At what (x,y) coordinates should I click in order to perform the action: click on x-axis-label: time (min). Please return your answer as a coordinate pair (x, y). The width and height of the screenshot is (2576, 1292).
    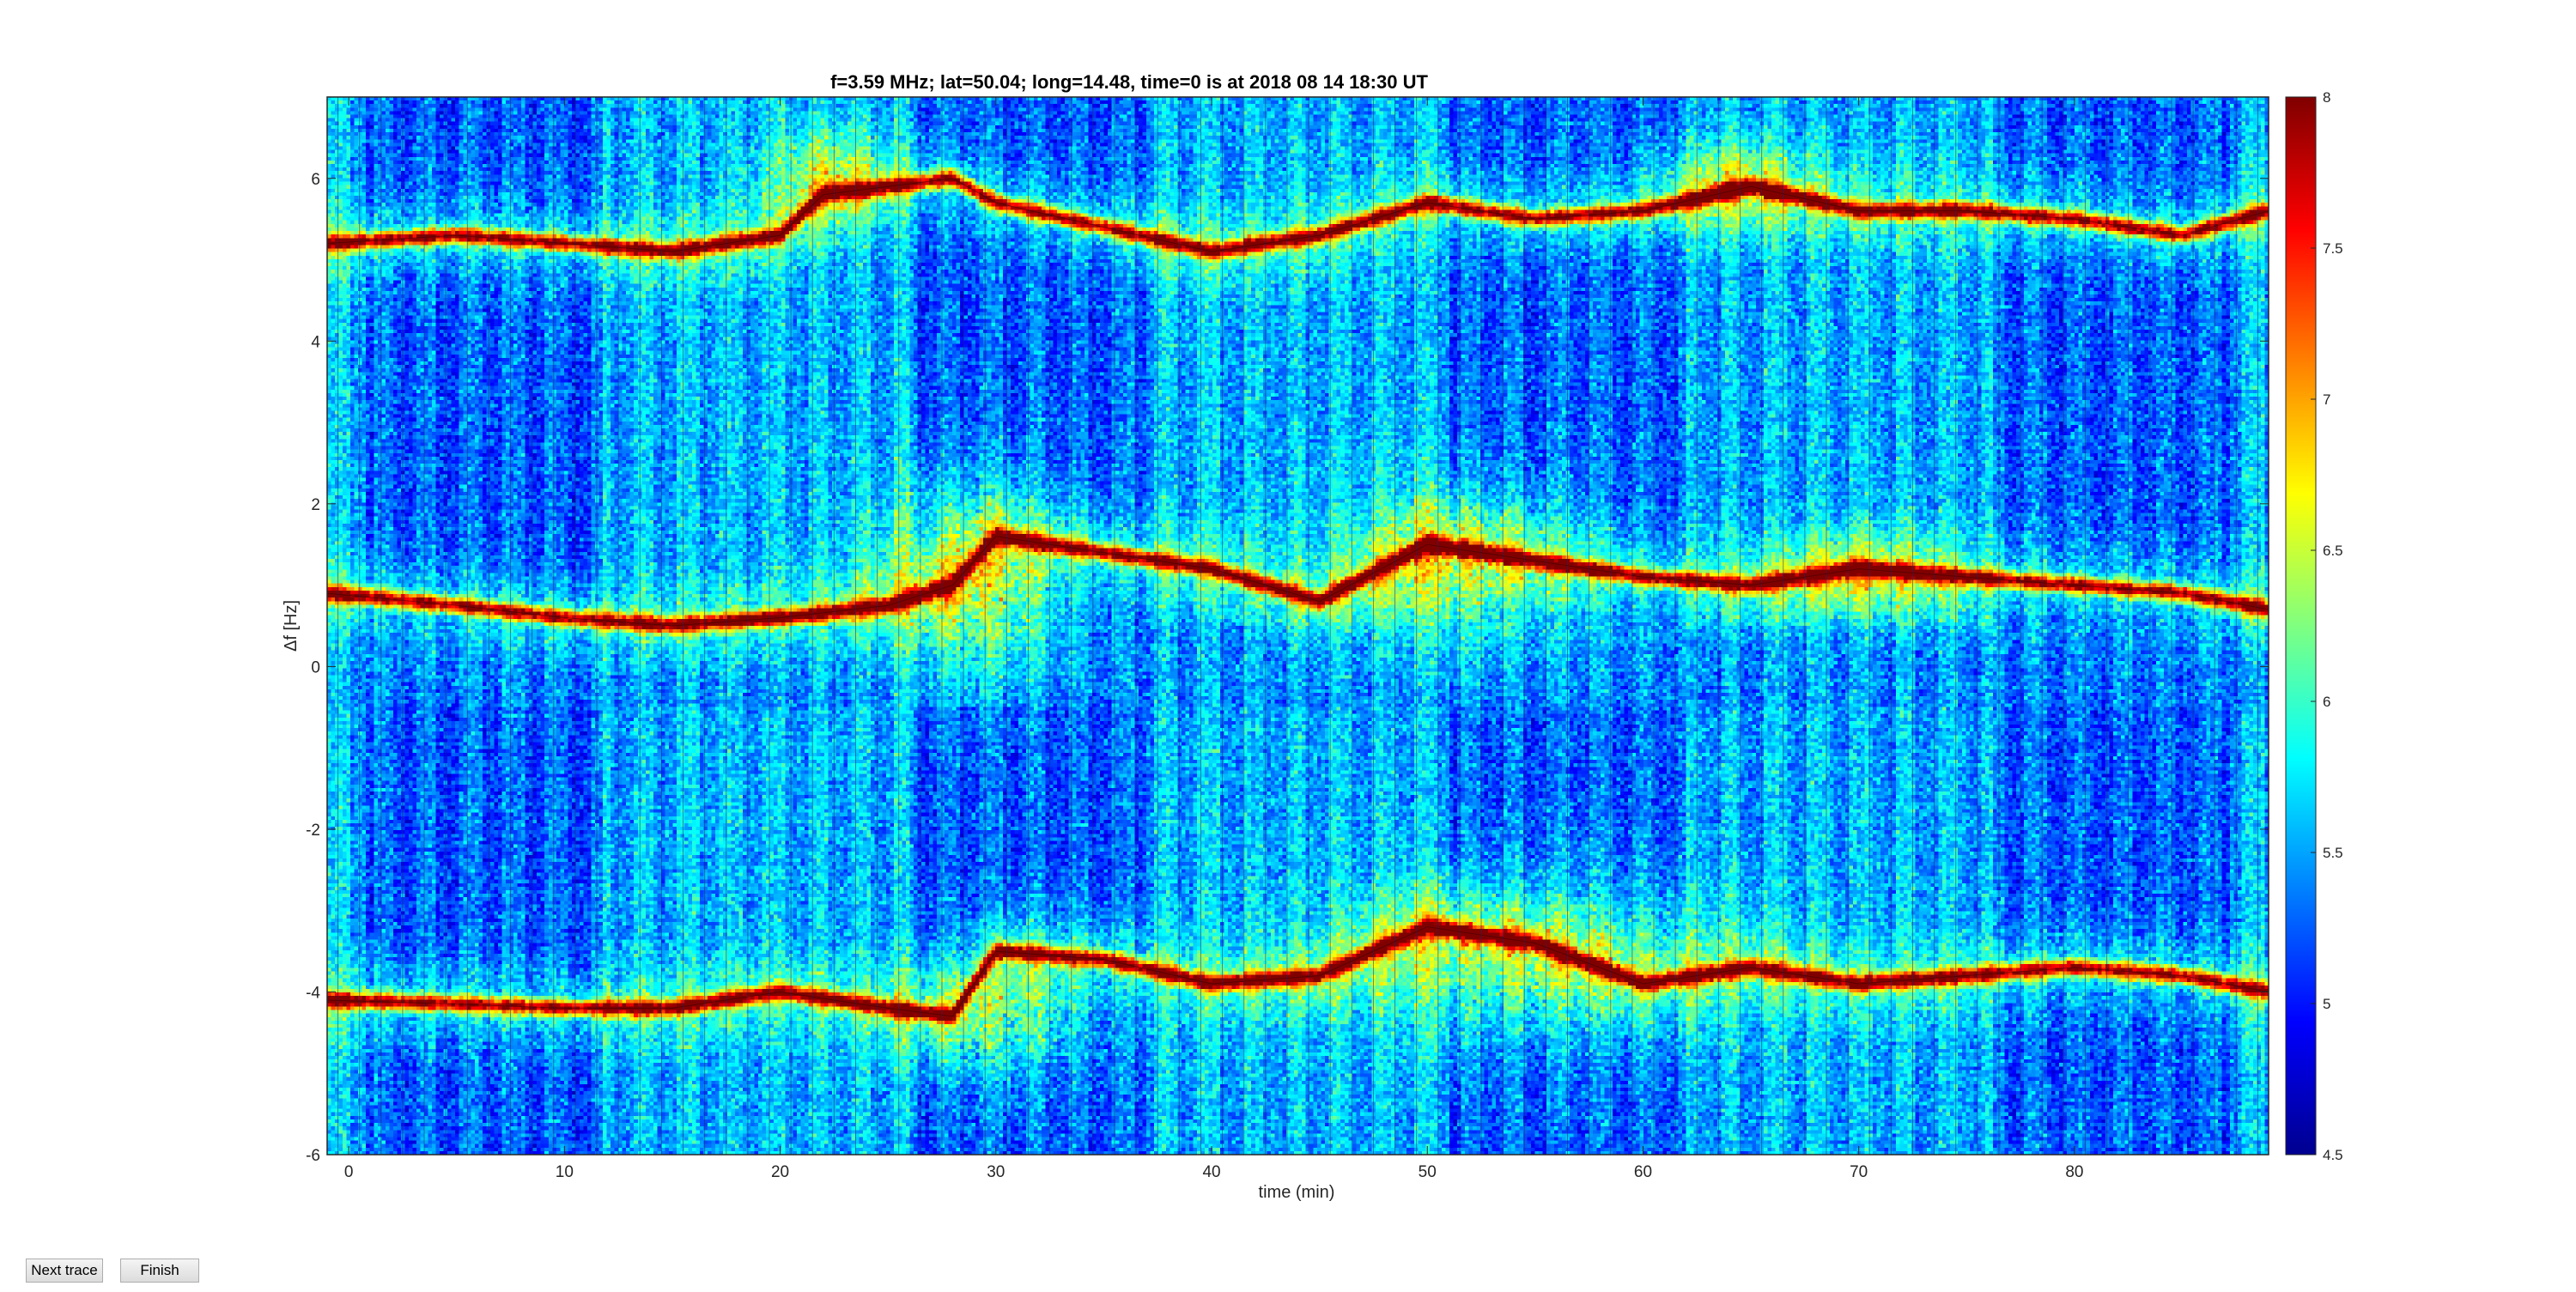
    Looking at the image, I should click on (1297, 1192).